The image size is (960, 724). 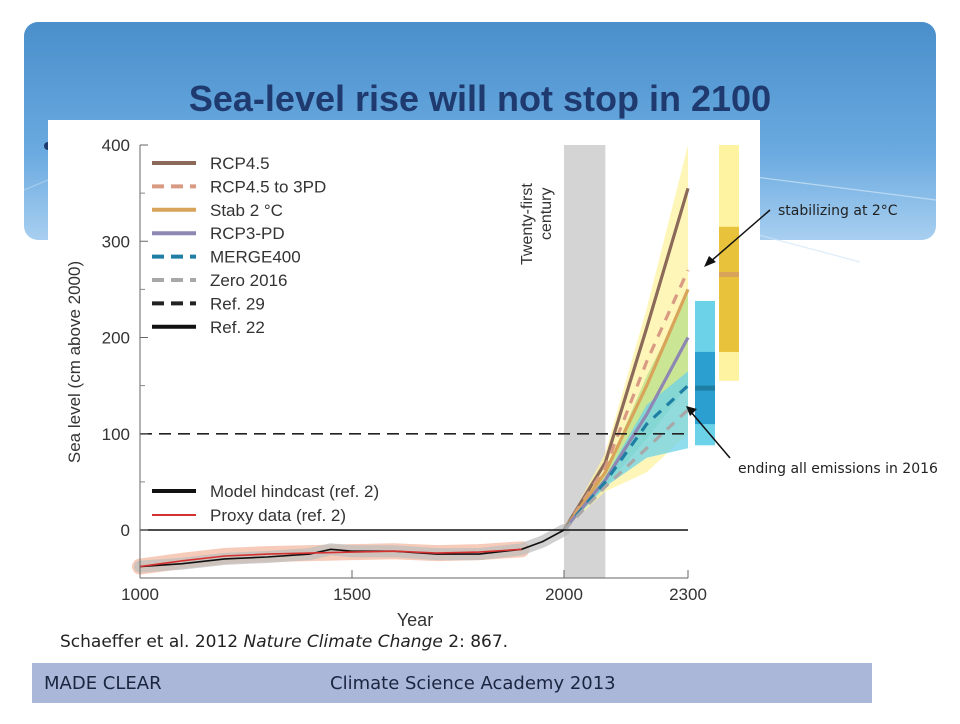 What do you see at coordinates (268, 186) in the screenshot?
I see `legend-label-2: RCP4.5 to 3PD` at bounding box center [268, 186].